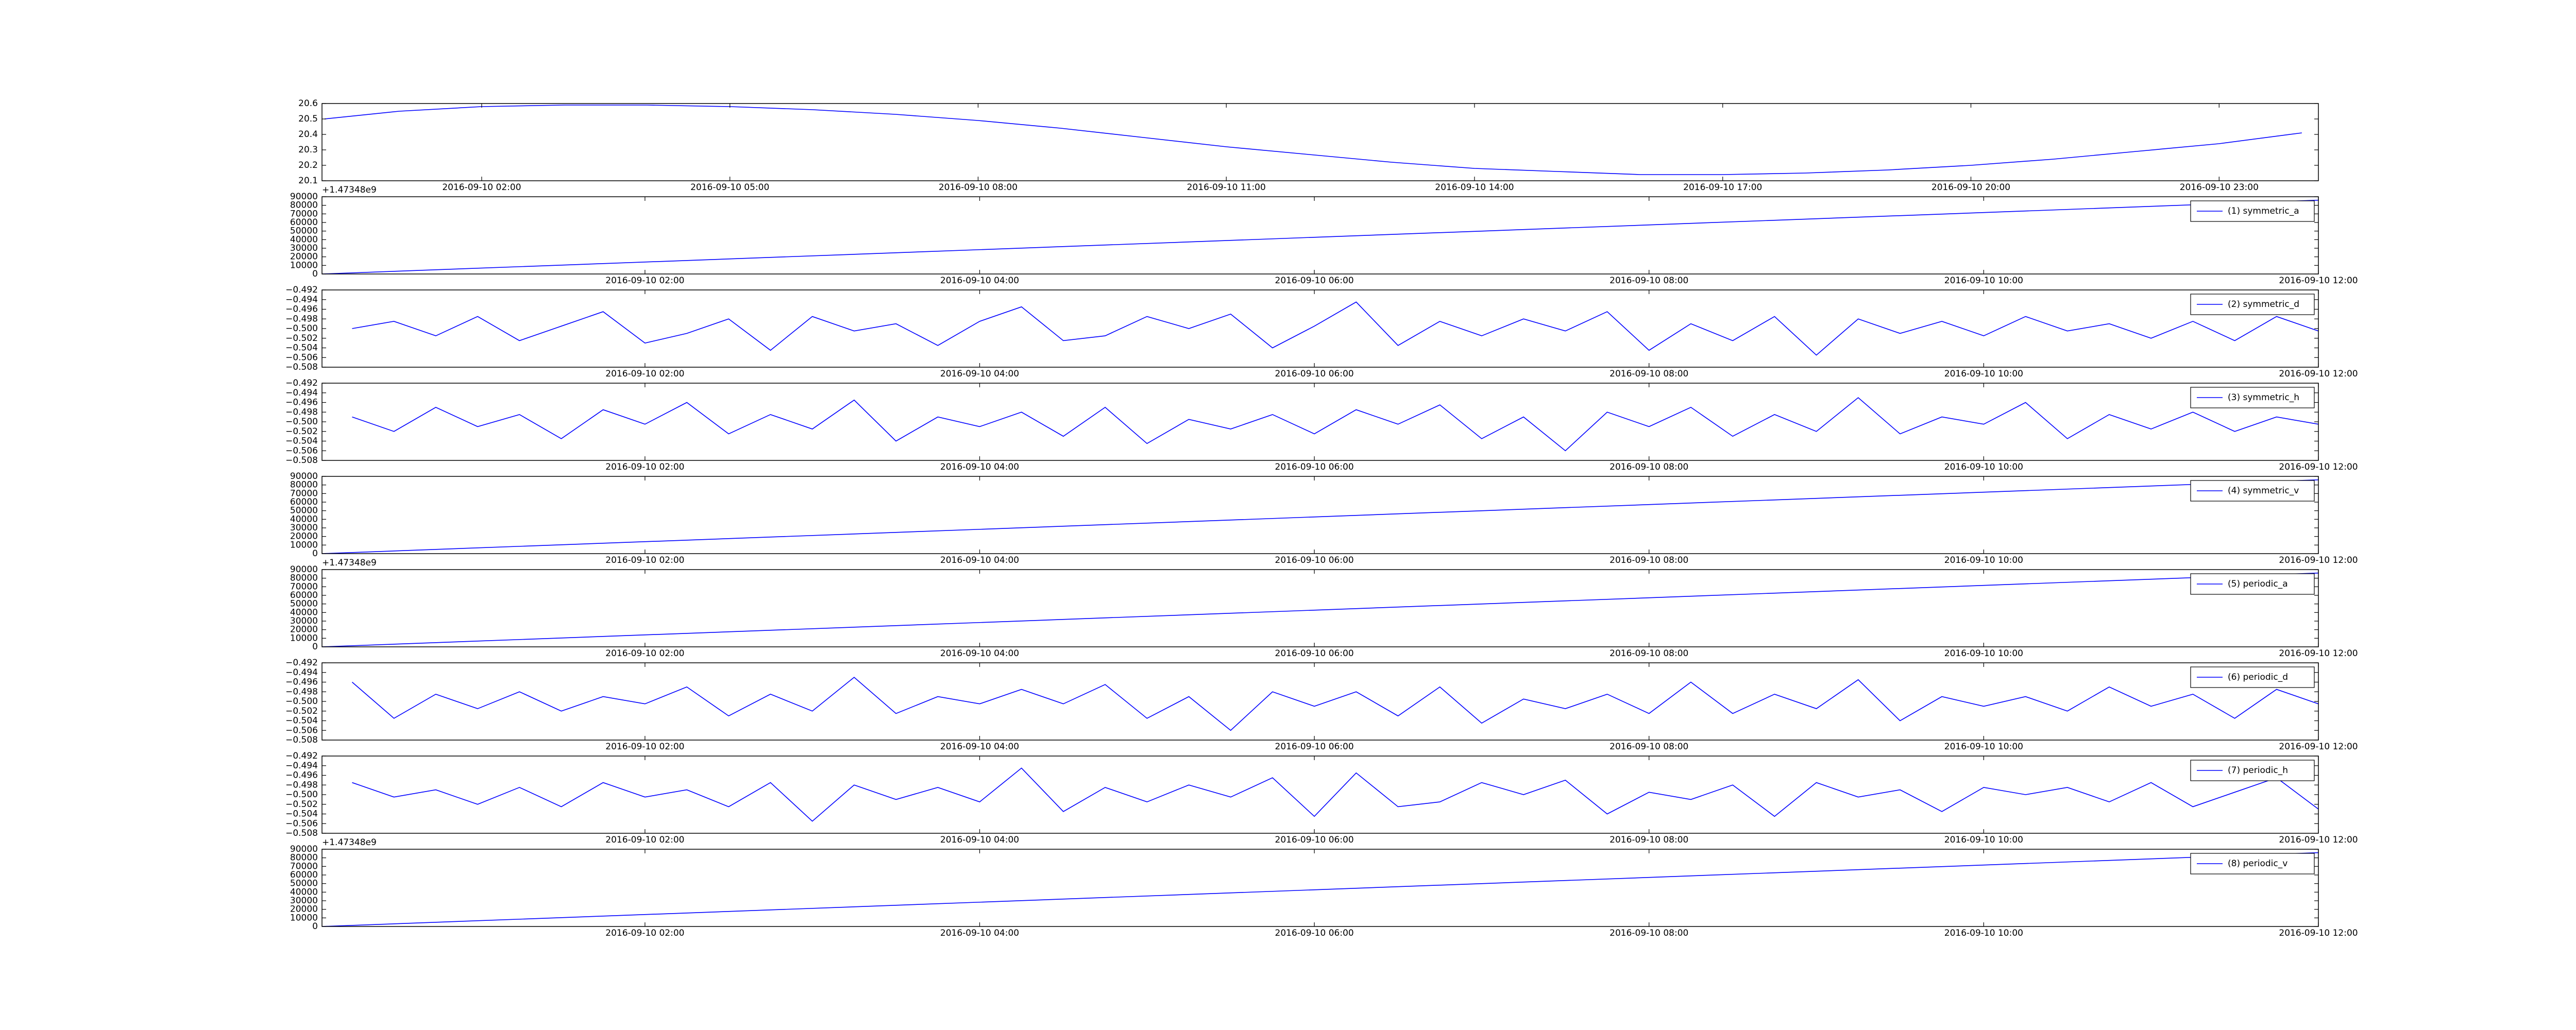 This screenshot has width=2576, height=1030. I want to click on legend-label: (5) periodic_a, so click(2258, 584).